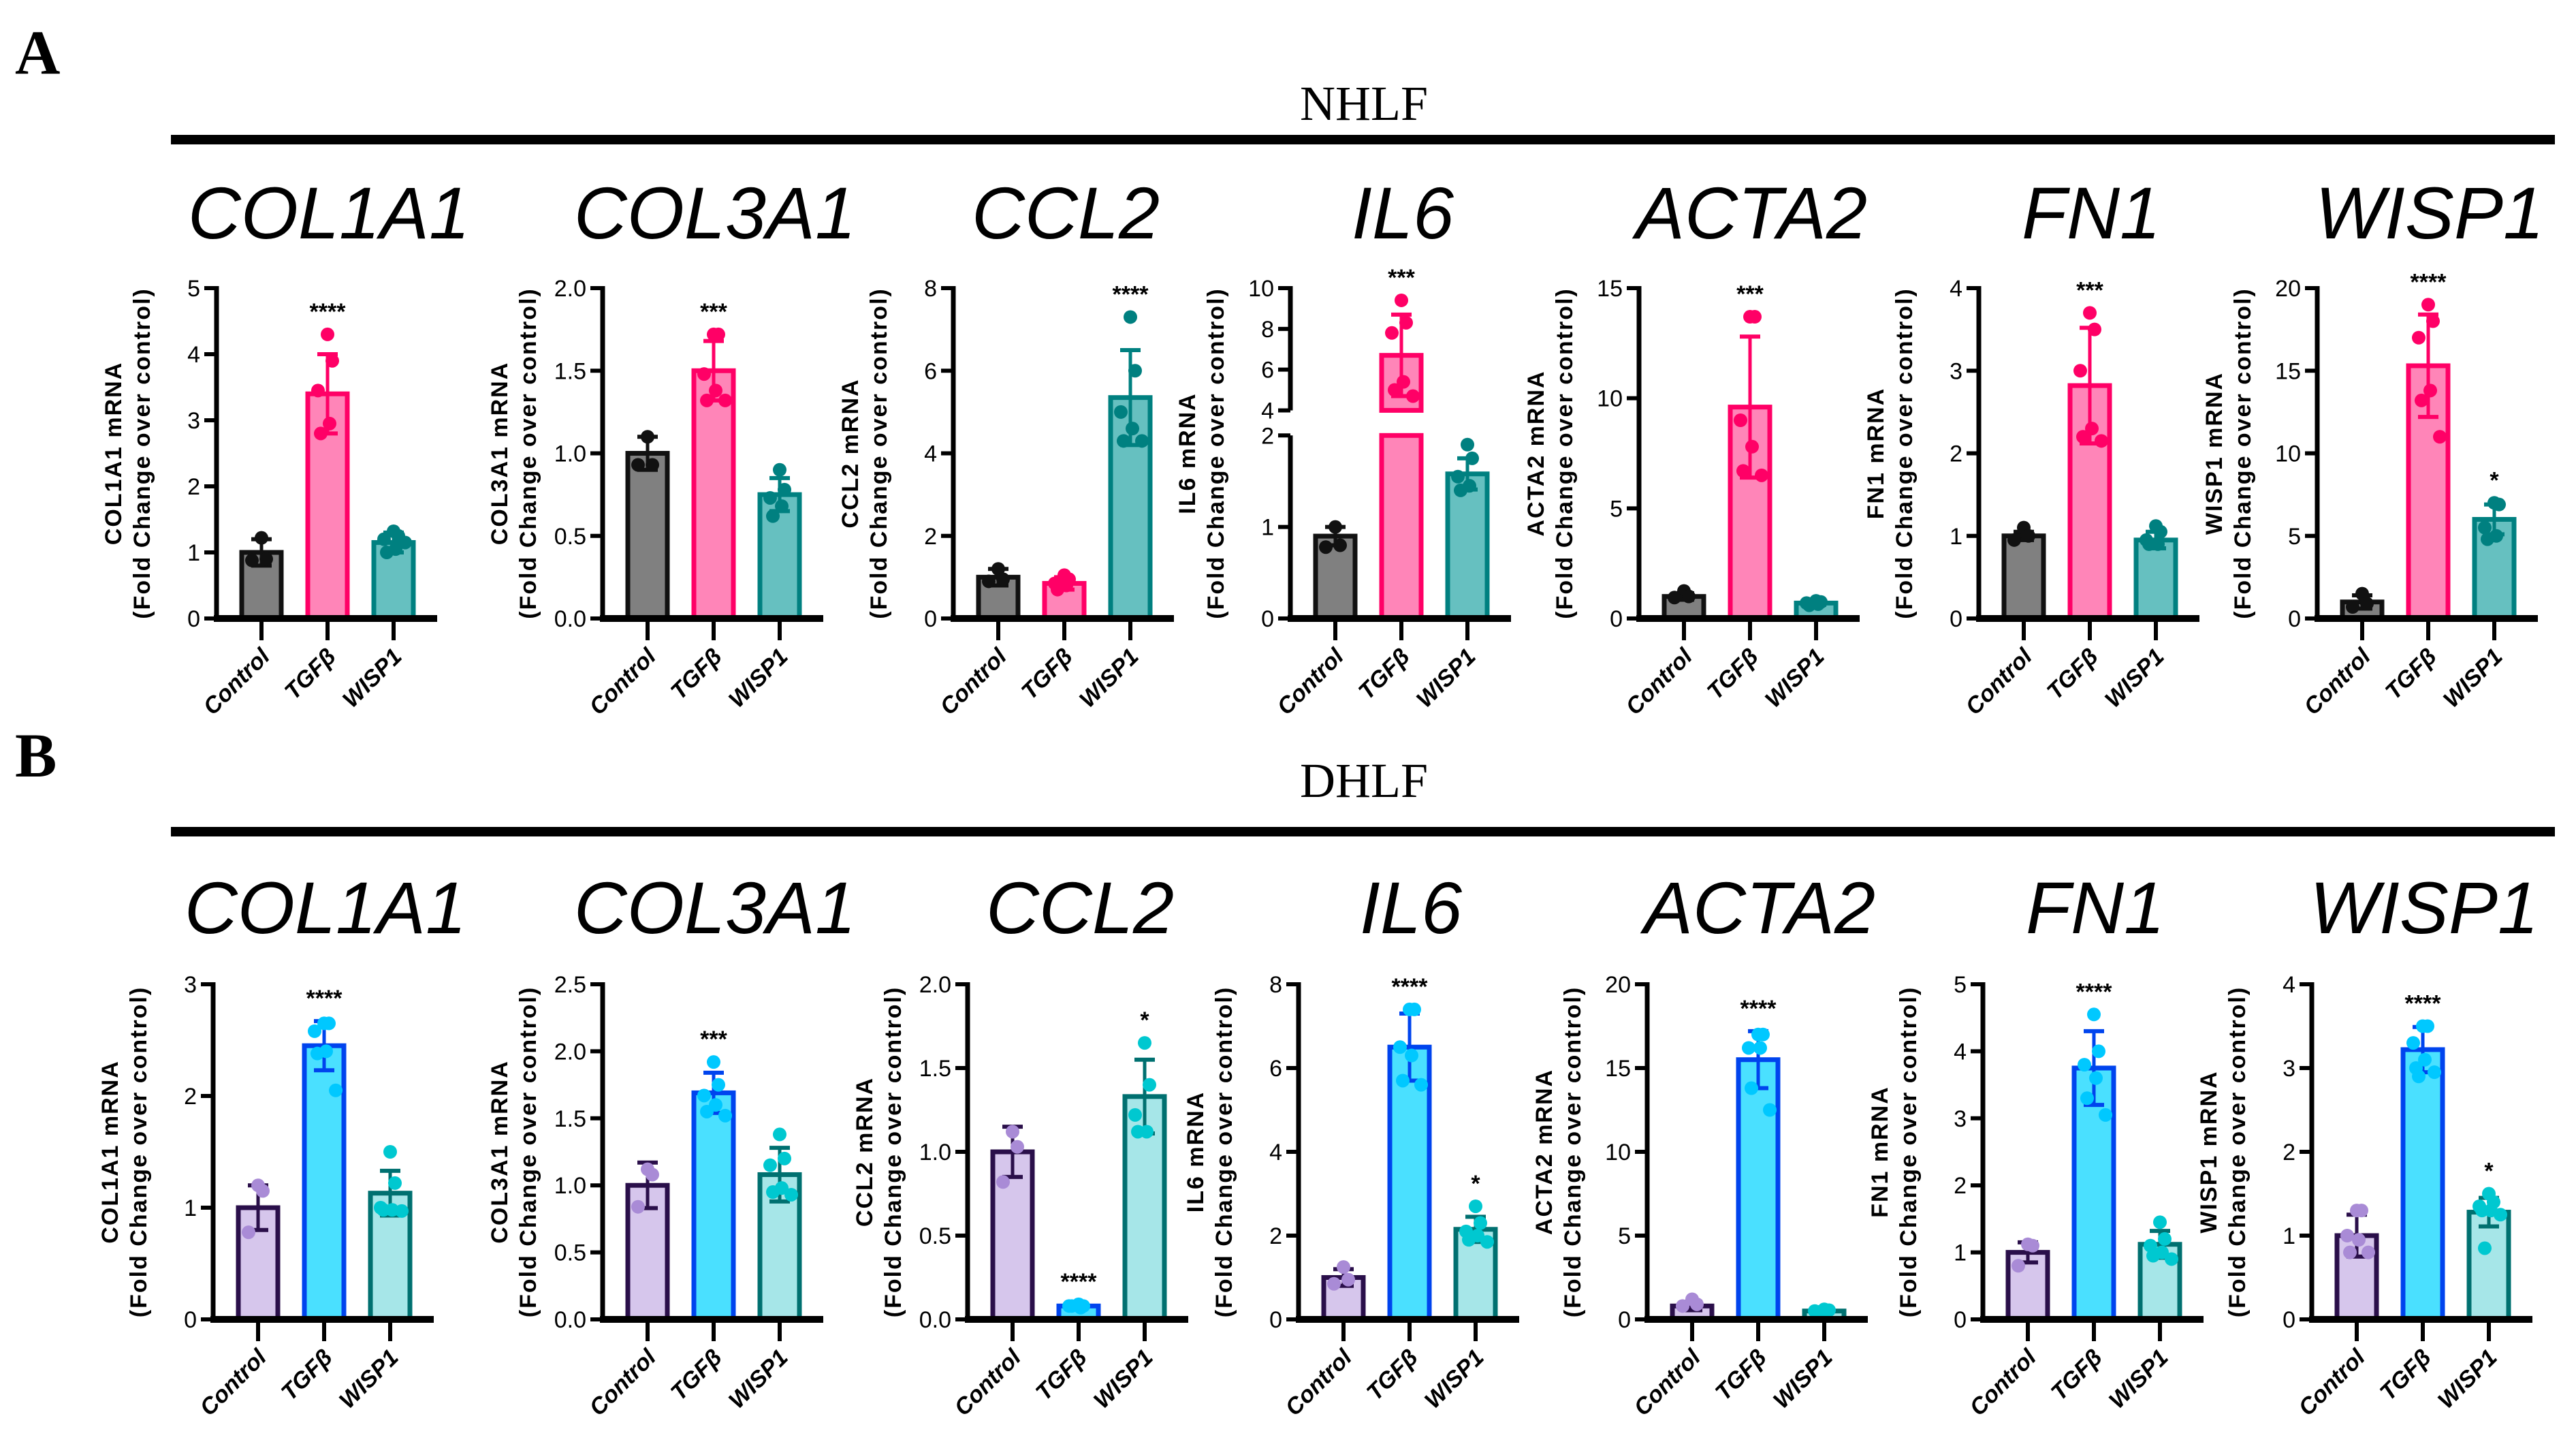 The height and width of the screenshot is (1442, 2576). I want to click on y-axis-label: WISP1 mRNA, so click(2214, 453).